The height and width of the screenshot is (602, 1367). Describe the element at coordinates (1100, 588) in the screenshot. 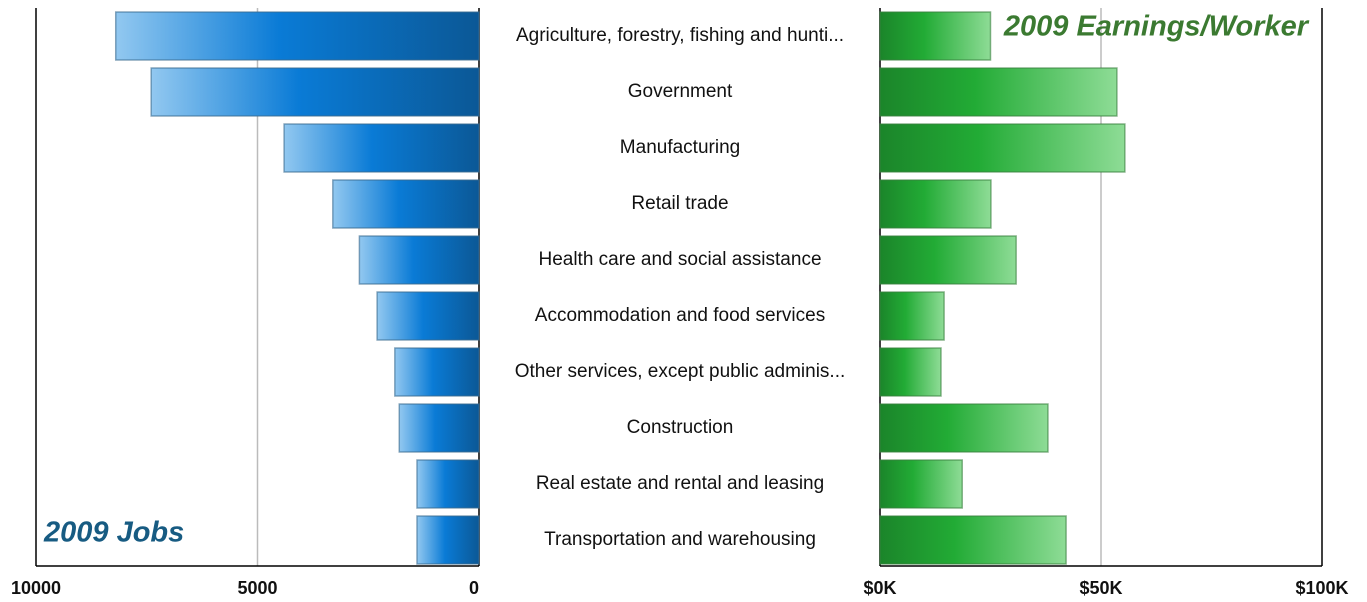

I see `x-tick-label: $50K` at that location.